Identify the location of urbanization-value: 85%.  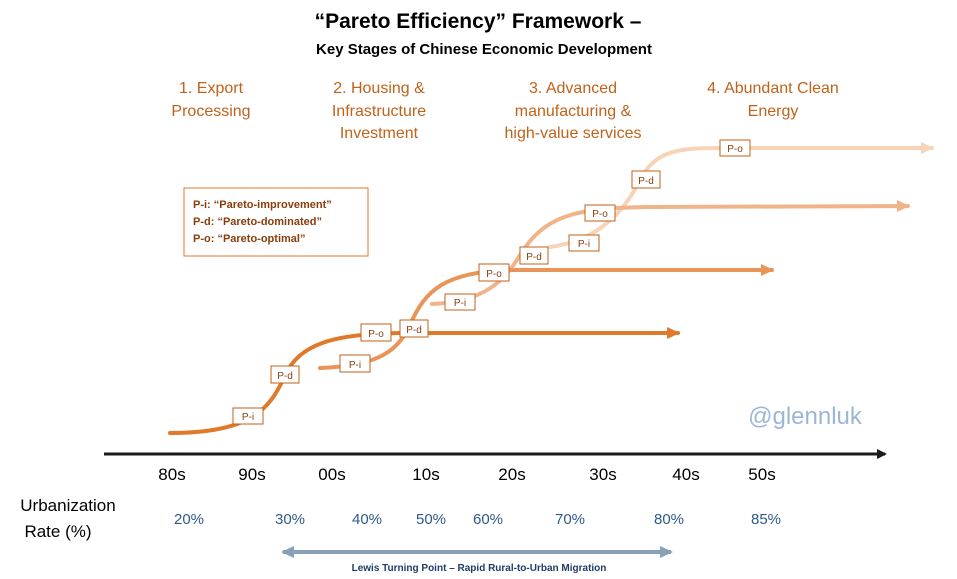
(766, 519).